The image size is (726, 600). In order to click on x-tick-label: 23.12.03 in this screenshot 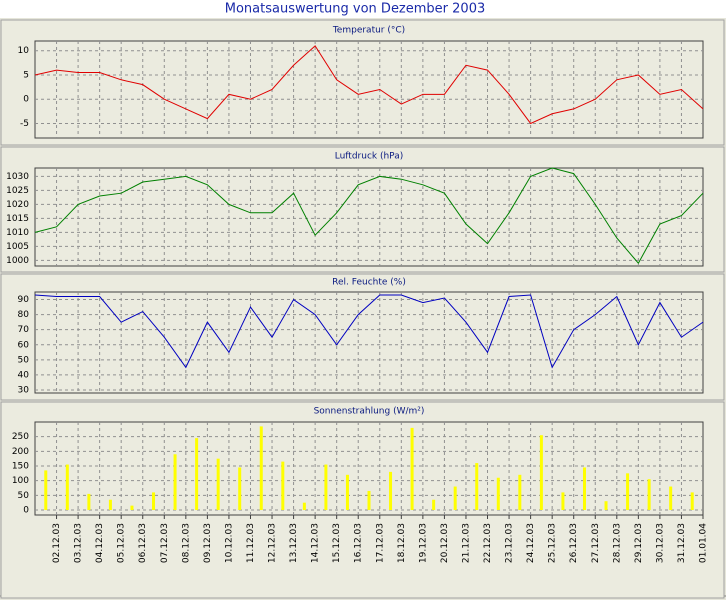, I will do `click(510, 543)`.